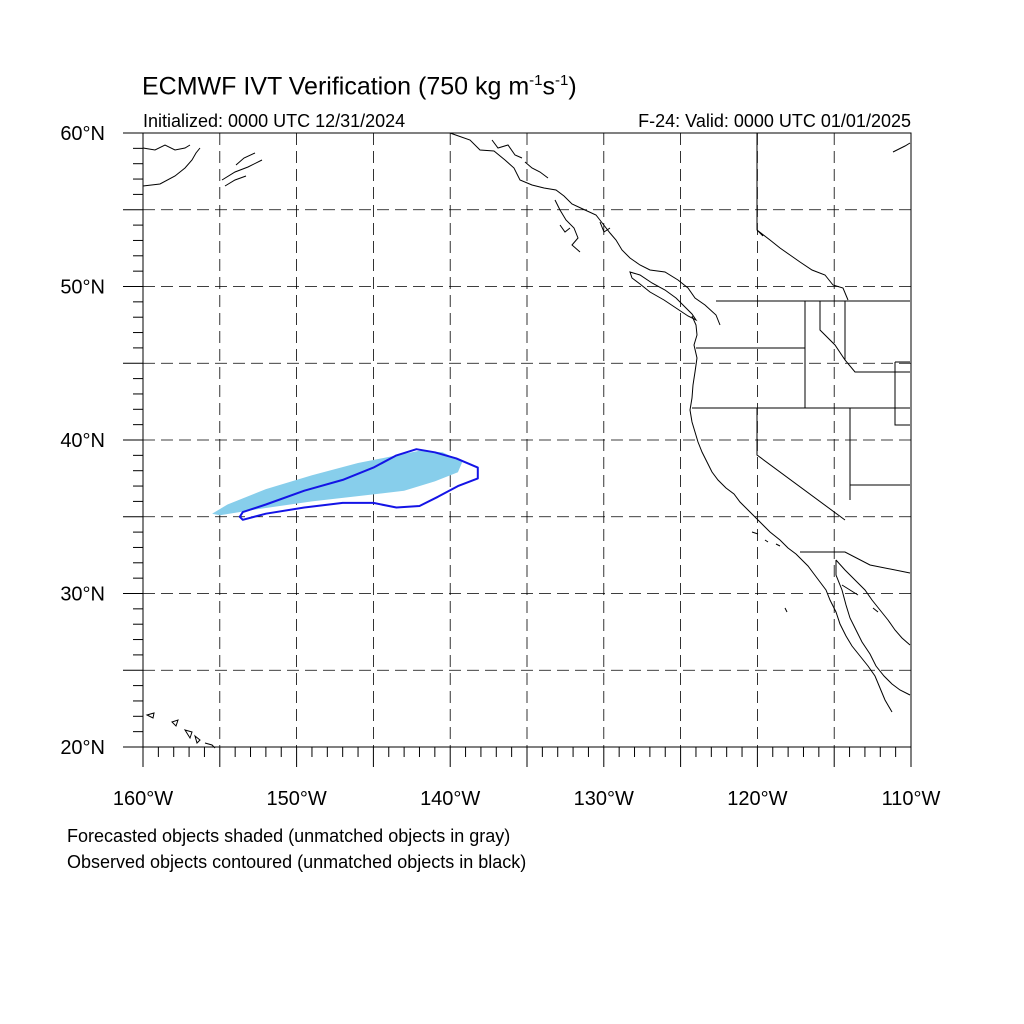 This screenshot has height=1024, width=1024. Describe the element at coordinates (801, 437) in the screenshot. I see `state-lines` at that location.